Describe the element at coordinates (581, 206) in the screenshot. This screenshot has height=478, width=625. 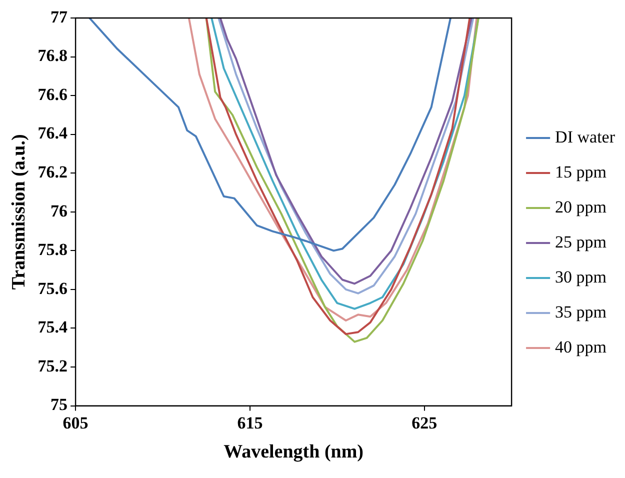
I see `legend-label: 20 ppm` at that location.